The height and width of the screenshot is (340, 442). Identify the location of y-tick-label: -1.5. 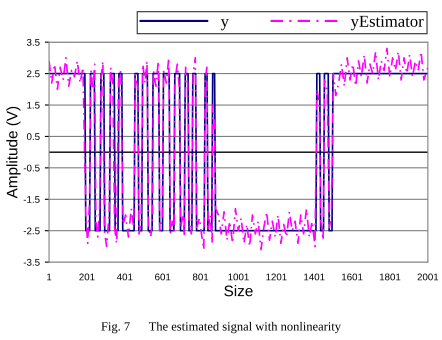
(32, 199).